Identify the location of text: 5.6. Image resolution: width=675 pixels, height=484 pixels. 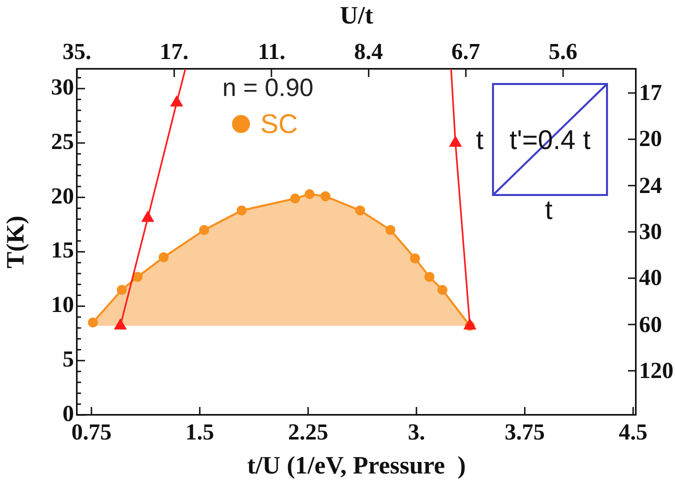
(563, 52).